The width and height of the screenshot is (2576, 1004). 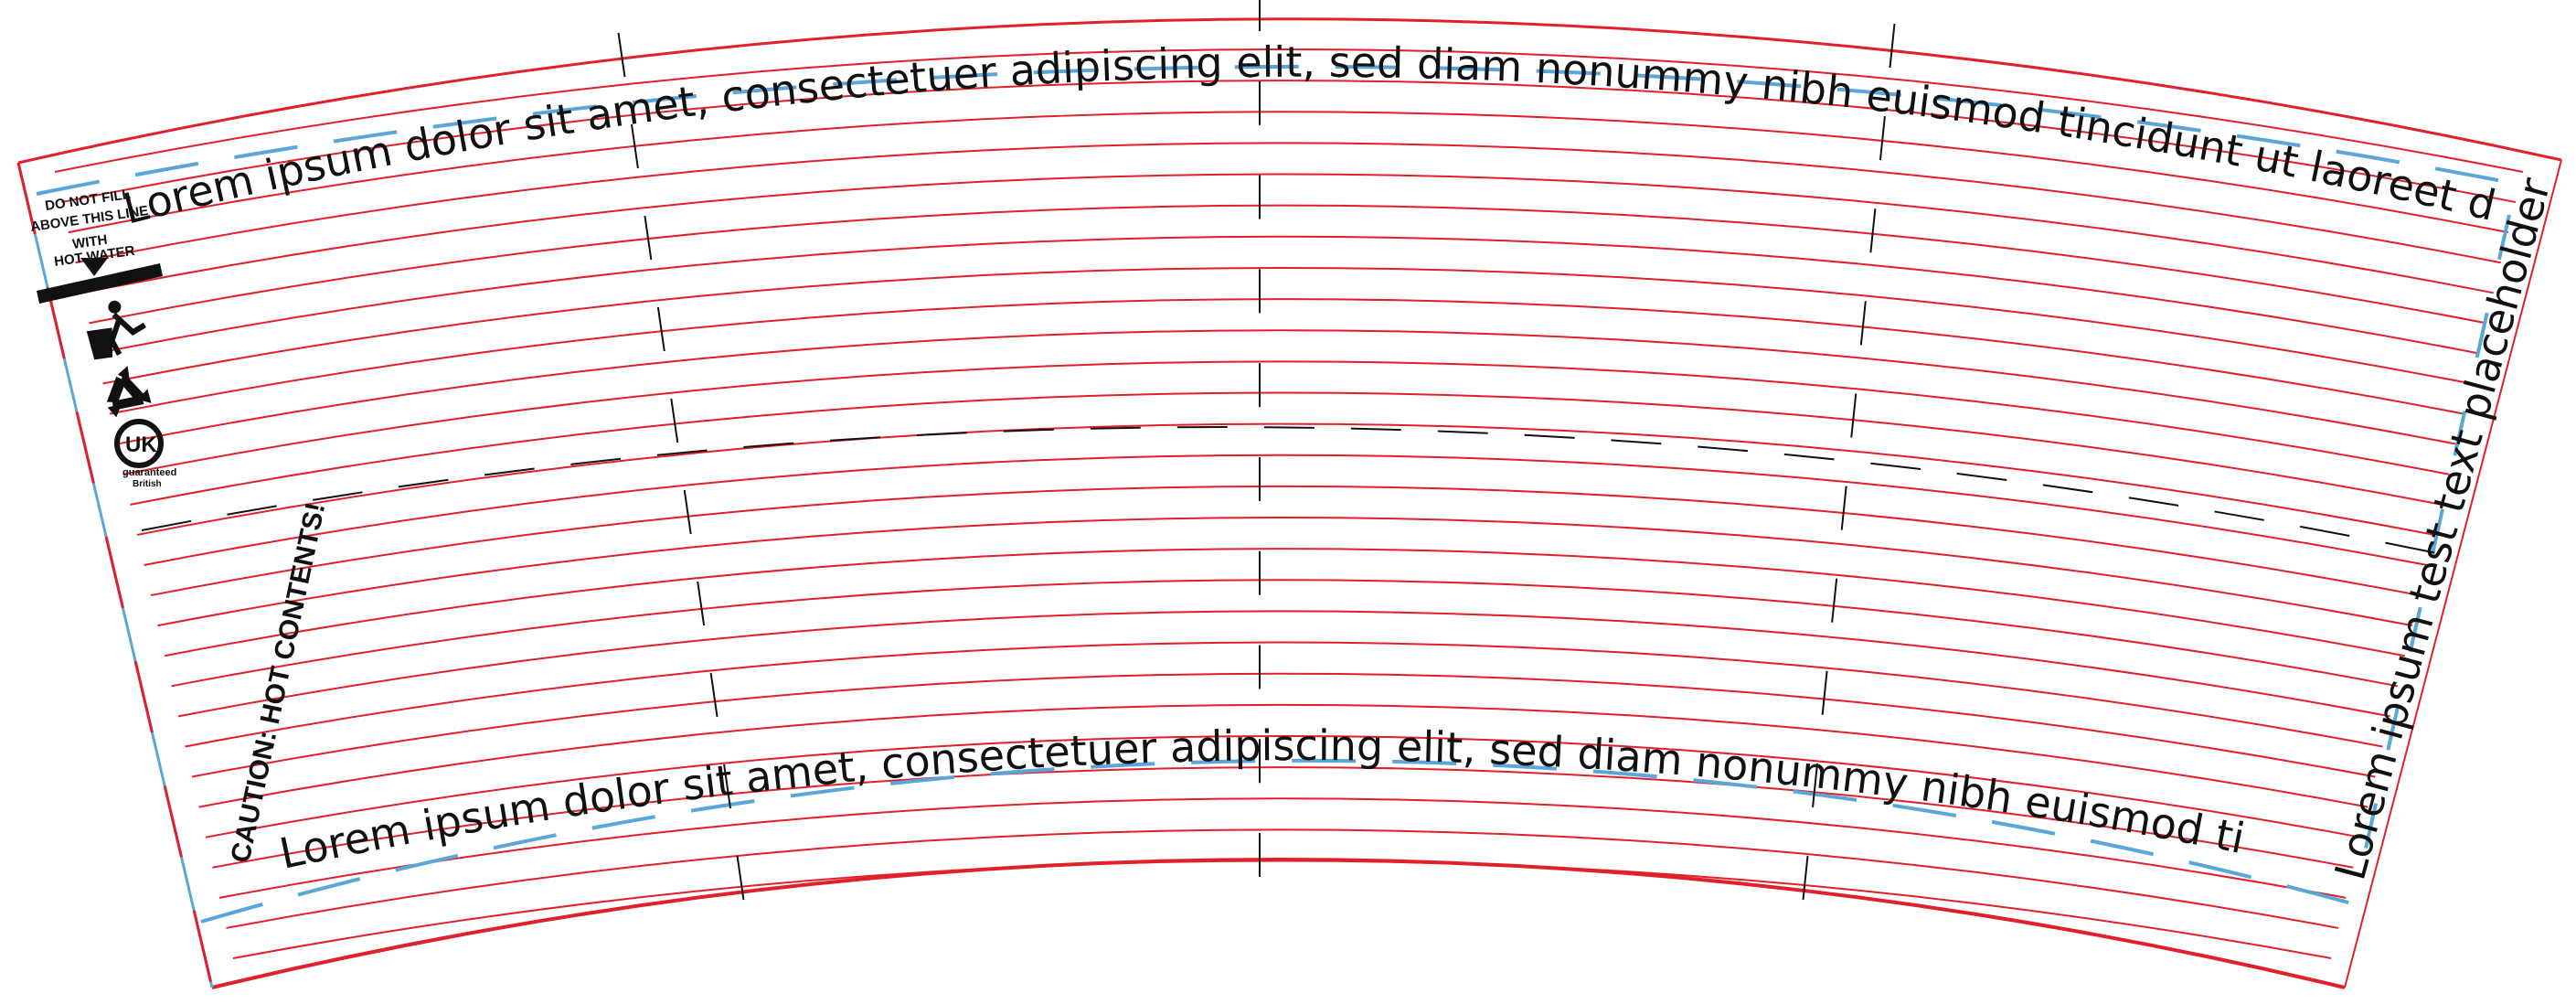 What do you see at coordinates (100, 283) in the screenshot?
I see `fill-level-bar` at bounding box center [100, 283].